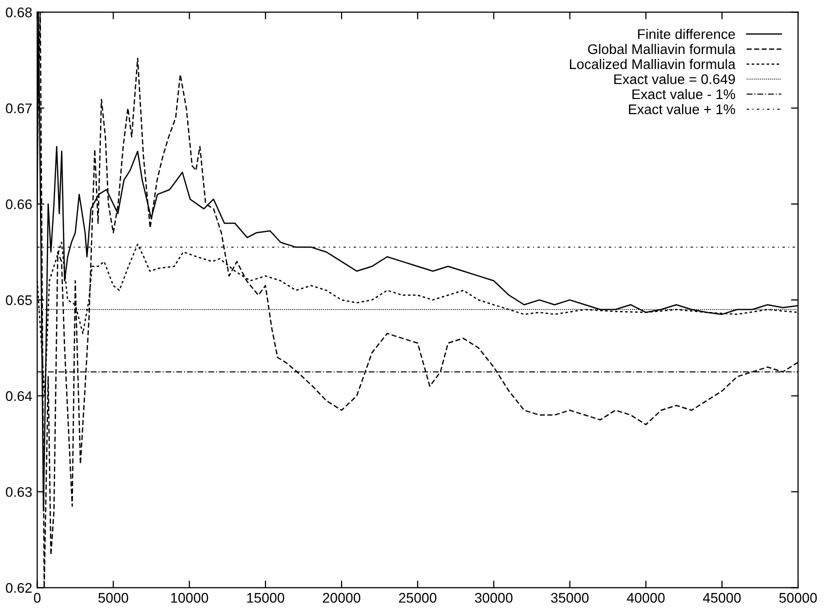 The width and height of the screenshot is (827, 609). What do you see at coordinates (113, 597) in the screenshot?
I see `x-tick-label: 5000` at bounding box center [113, 597].